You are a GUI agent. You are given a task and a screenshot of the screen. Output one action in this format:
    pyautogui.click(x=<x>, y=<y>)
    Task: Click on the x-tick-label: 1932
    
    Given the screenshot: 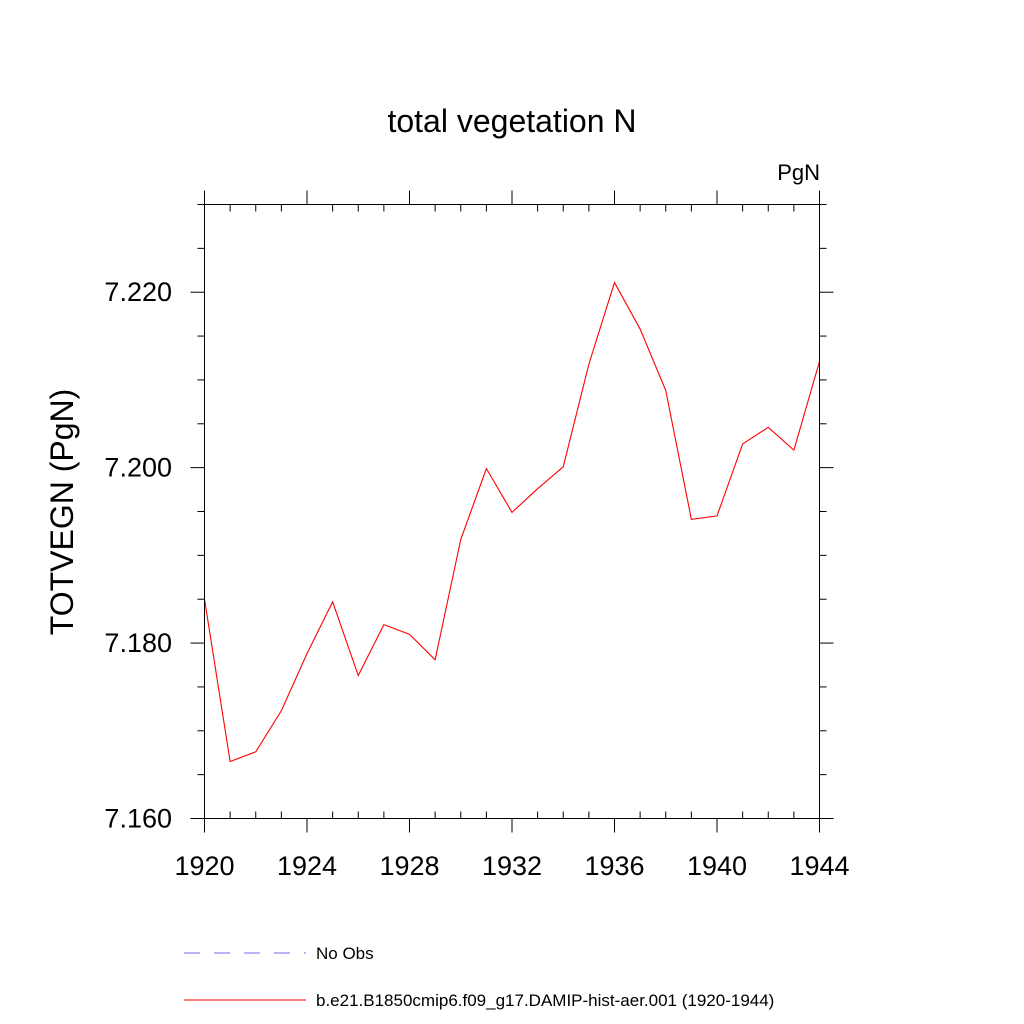 What is the action you would take?
    pyautogui.click(x=512, y=866)
    